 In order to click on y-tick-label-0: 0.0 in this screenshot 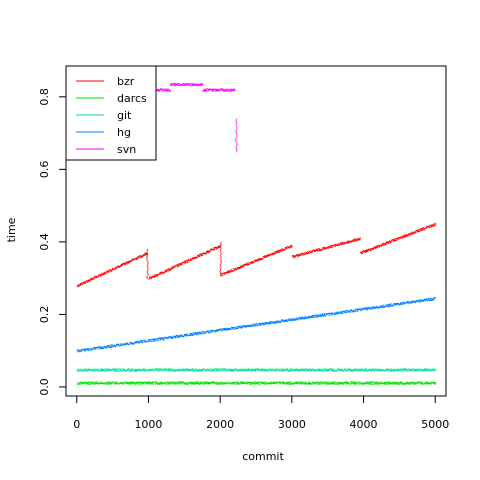, I will do `click(44, 387)`.